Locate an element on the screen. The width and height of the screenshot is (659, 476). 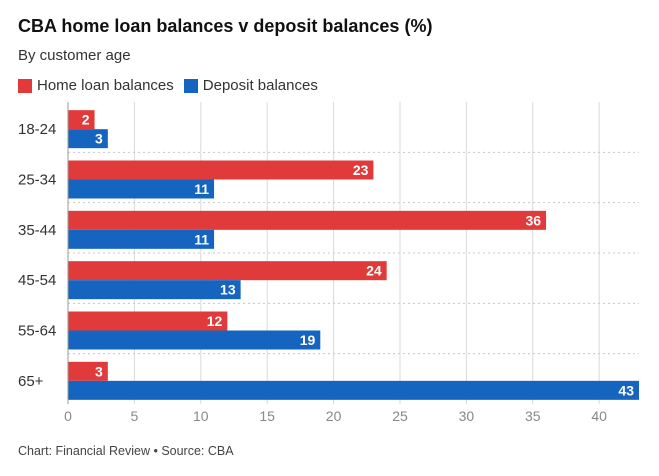
data-label-home-loan-18-24: 2 is located at coordinates (86, 120).